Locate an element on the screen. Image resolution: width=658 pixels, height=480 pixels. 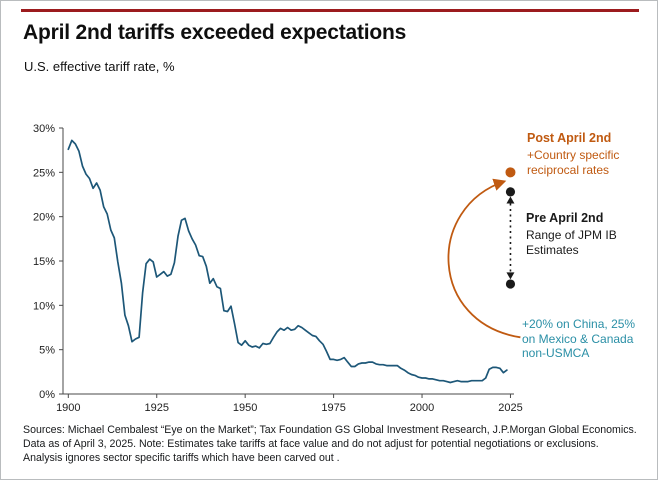
svg-text: 1900 is located at coordinates (68, 408).